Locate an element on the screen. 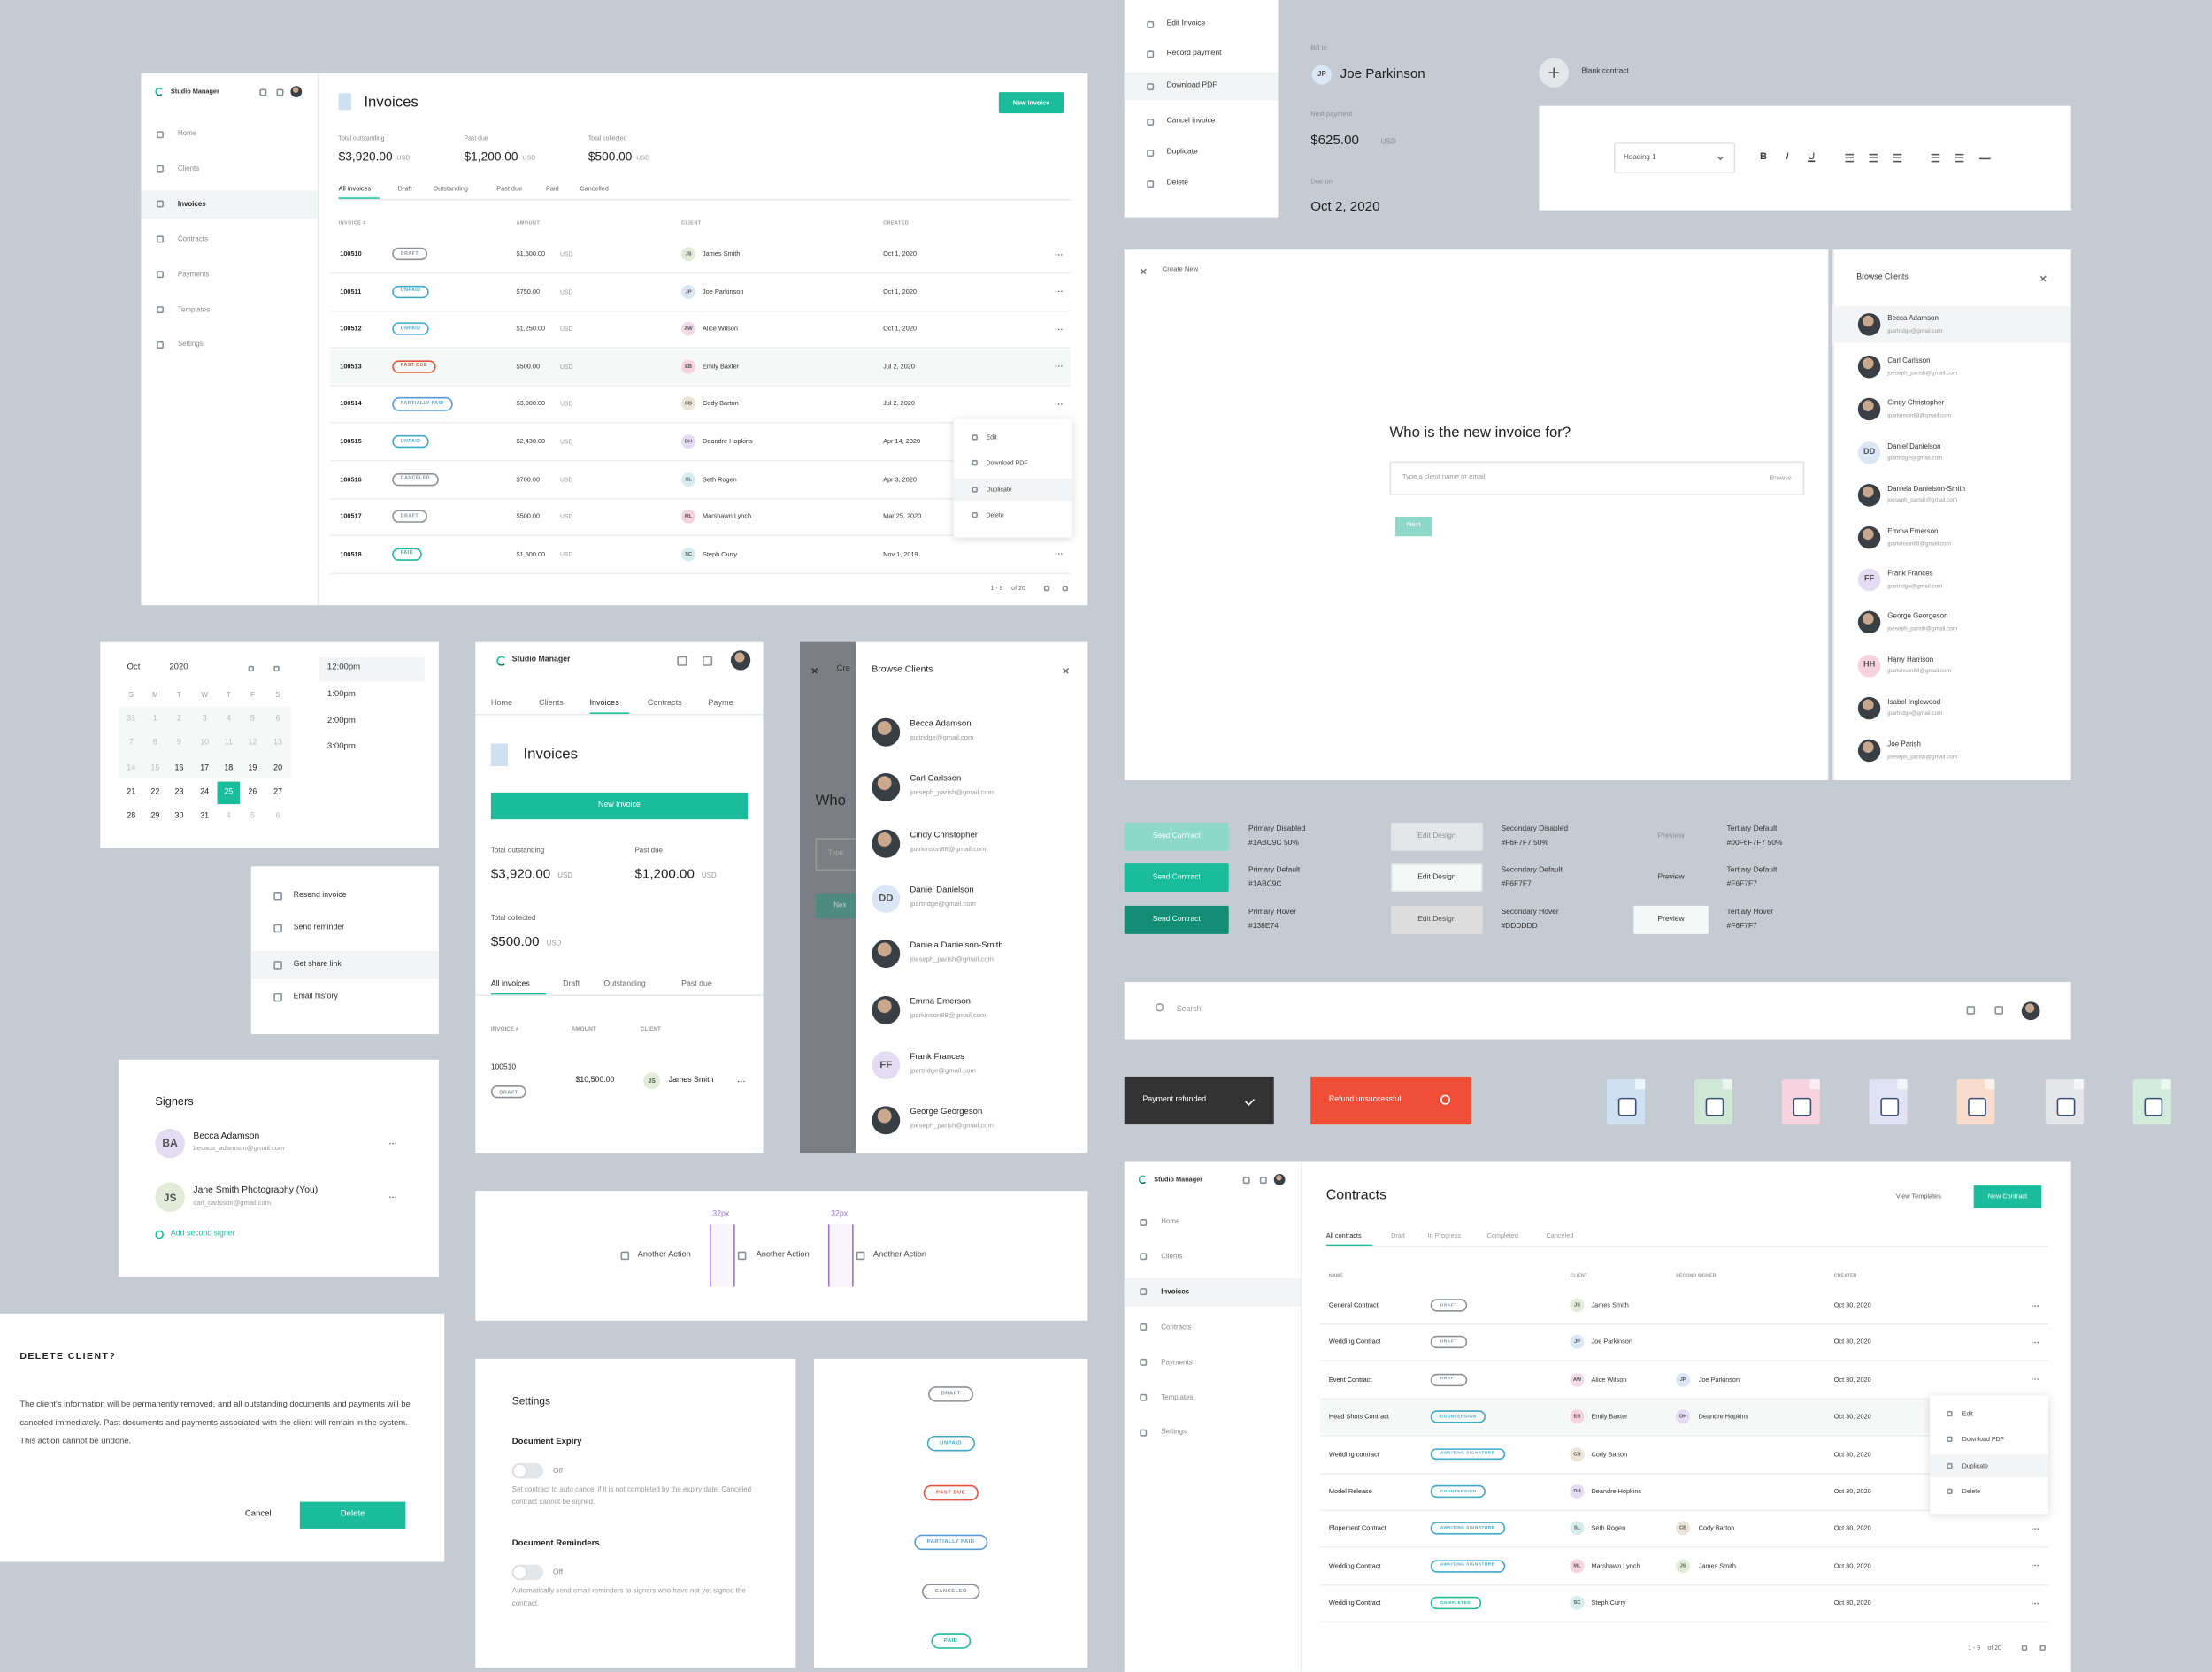 Image resolution: width=2212 pixels, height=1672 pixels. nav-tab: Invoices is located at coordinates (604, 703).